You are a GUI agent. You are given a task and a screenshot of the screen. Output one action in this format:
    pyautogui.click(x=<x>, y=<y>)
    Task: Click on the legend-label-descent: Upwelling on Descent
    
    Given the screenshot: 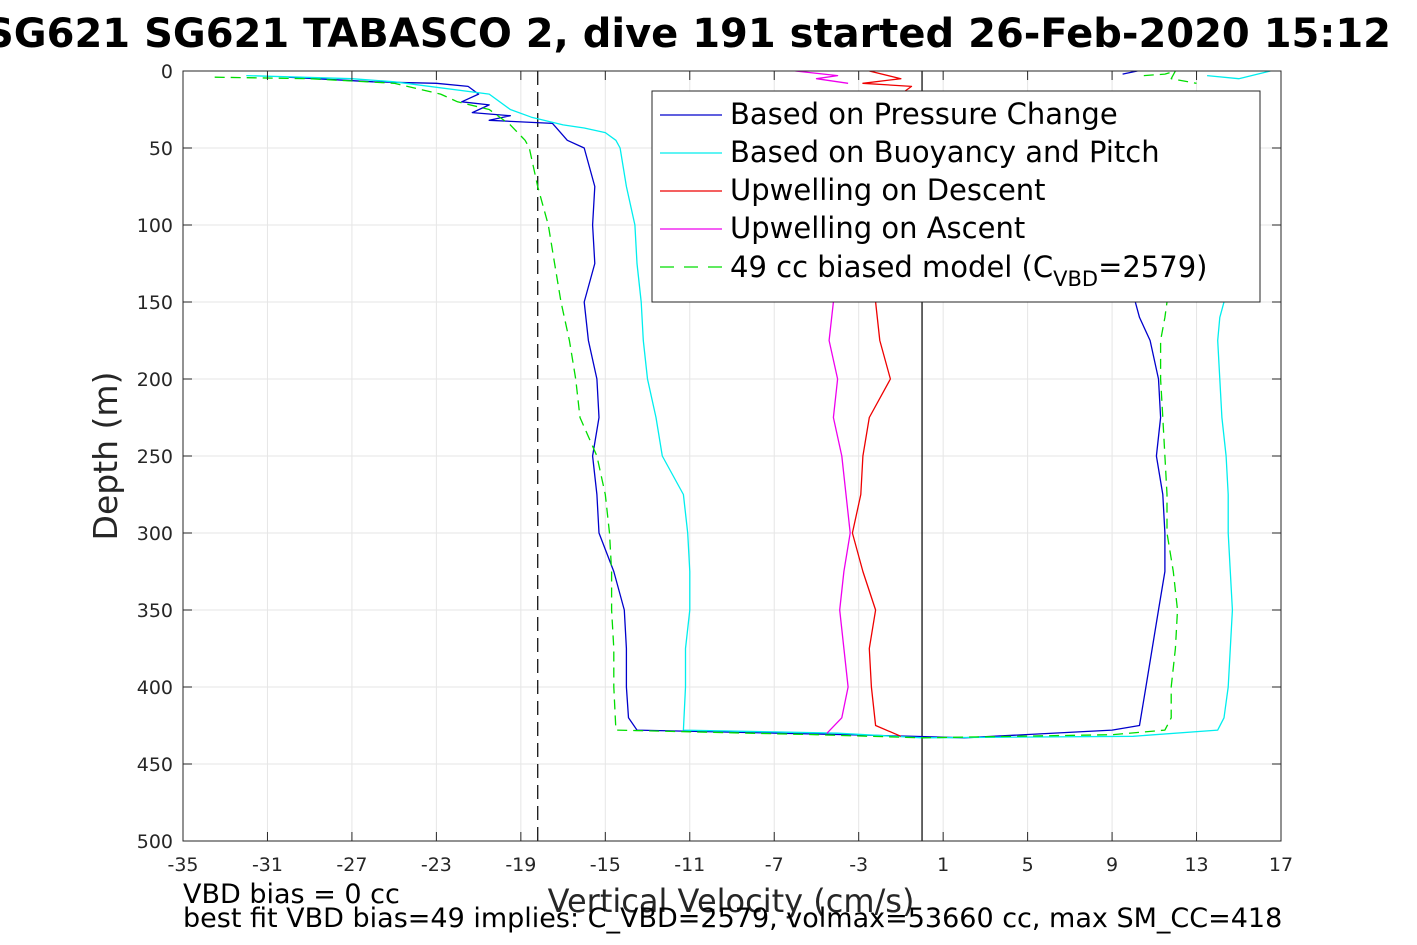 What is the action you would take?
    pyautogui.click(x=888, y=190)
    